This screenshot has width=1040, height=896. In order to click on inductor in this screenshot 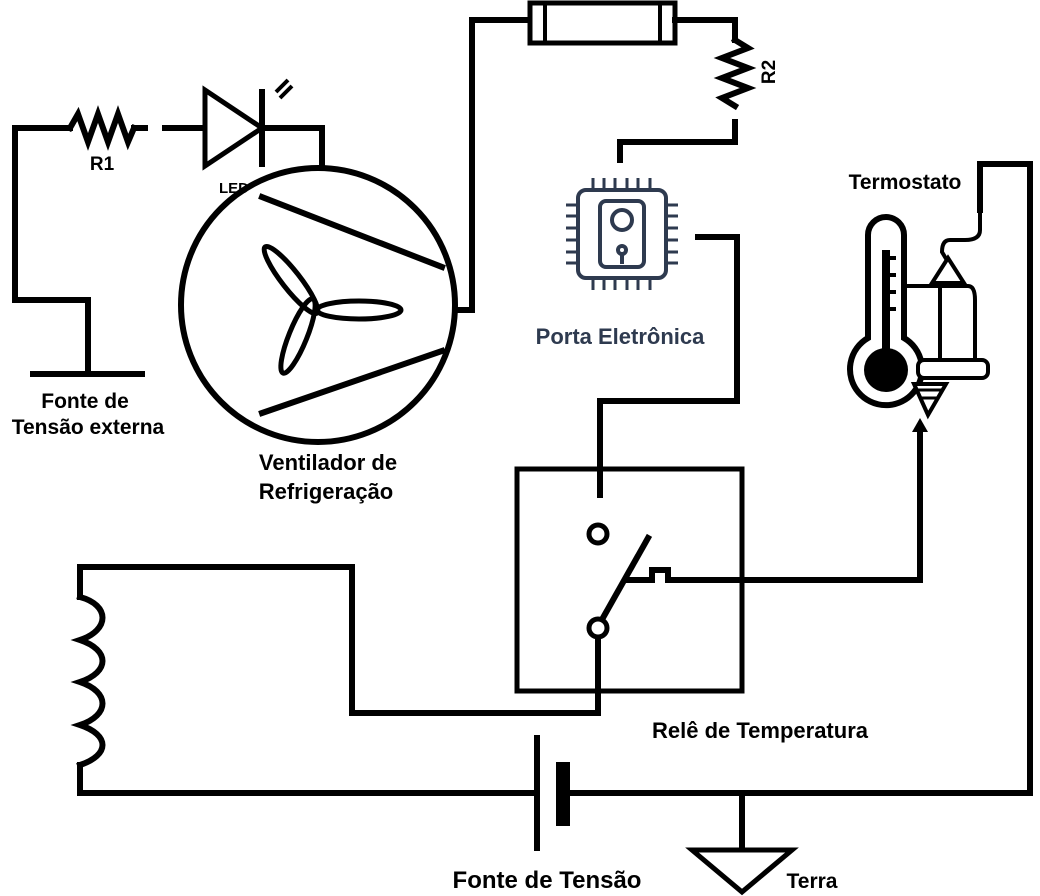, I will do `click(304, 694)`.